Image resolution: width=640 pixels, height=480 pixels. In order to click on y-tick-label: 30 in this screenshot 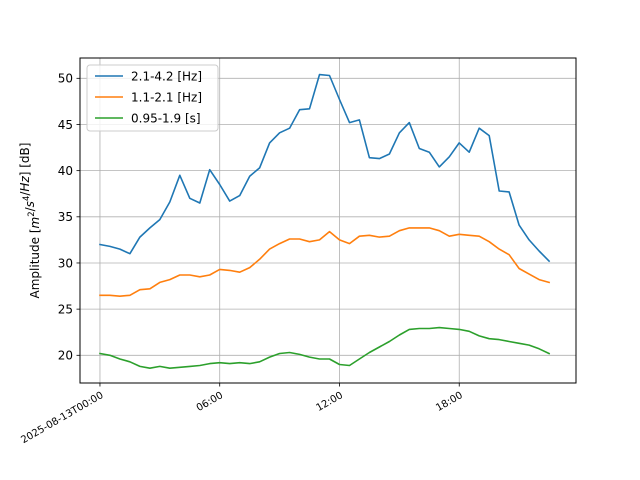, I will do `click(65, 263)`.